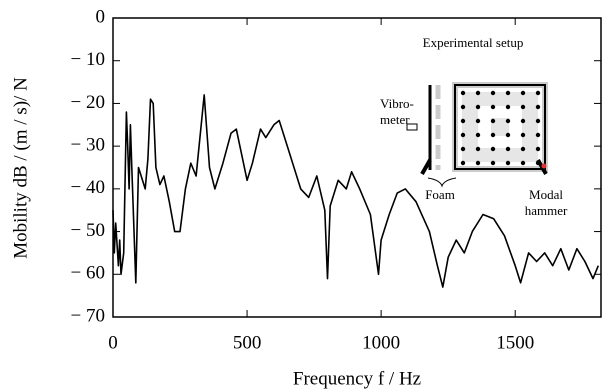 This screenshot has height=392, width=606. Describe the element at coordinates (515, 342) in the screenshot. I see `x-tick-label: 1500` at that location.